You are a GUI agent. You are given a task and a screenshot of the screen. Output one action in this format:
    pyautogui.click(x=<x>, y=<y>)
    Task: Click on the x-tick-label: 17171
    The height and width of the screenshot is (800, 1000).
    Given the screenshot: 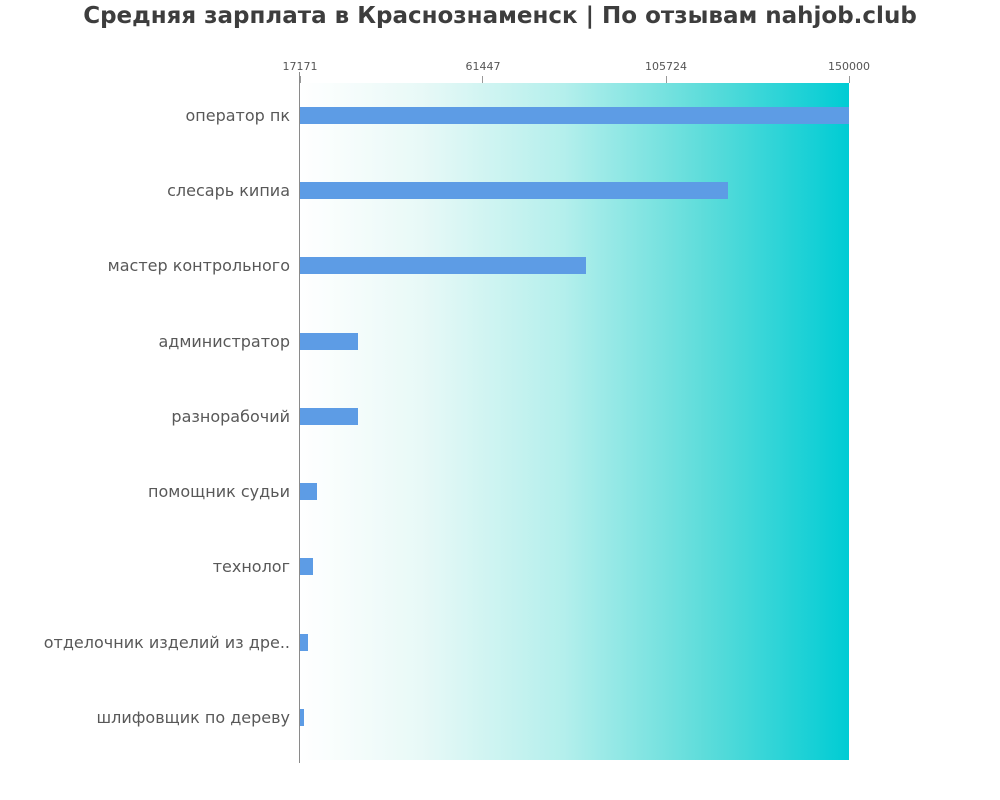 What is the action you would take?
    pyautogui.click(x=300, y=66)
    